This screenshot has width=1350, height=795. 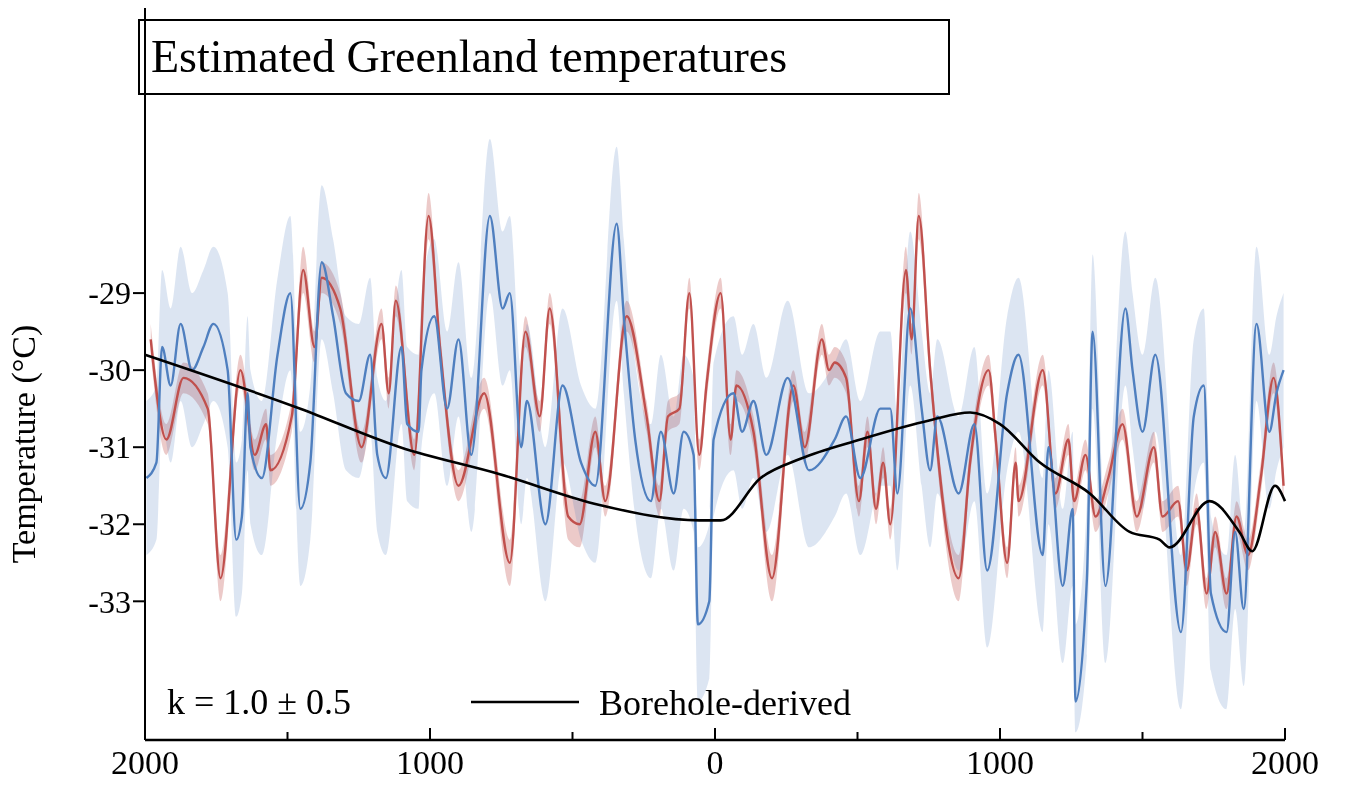 What do you see at coordinates (109, 524) in the screenshot?
I see `y-tick-label: -32` at bounding box center [109, 524].